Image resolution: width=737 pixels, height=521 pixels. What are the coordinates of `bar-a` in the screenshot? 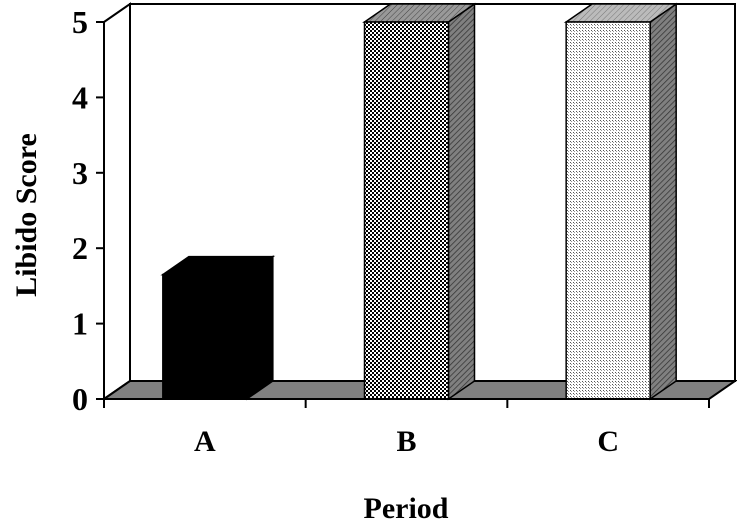 It's located at (218, 328).